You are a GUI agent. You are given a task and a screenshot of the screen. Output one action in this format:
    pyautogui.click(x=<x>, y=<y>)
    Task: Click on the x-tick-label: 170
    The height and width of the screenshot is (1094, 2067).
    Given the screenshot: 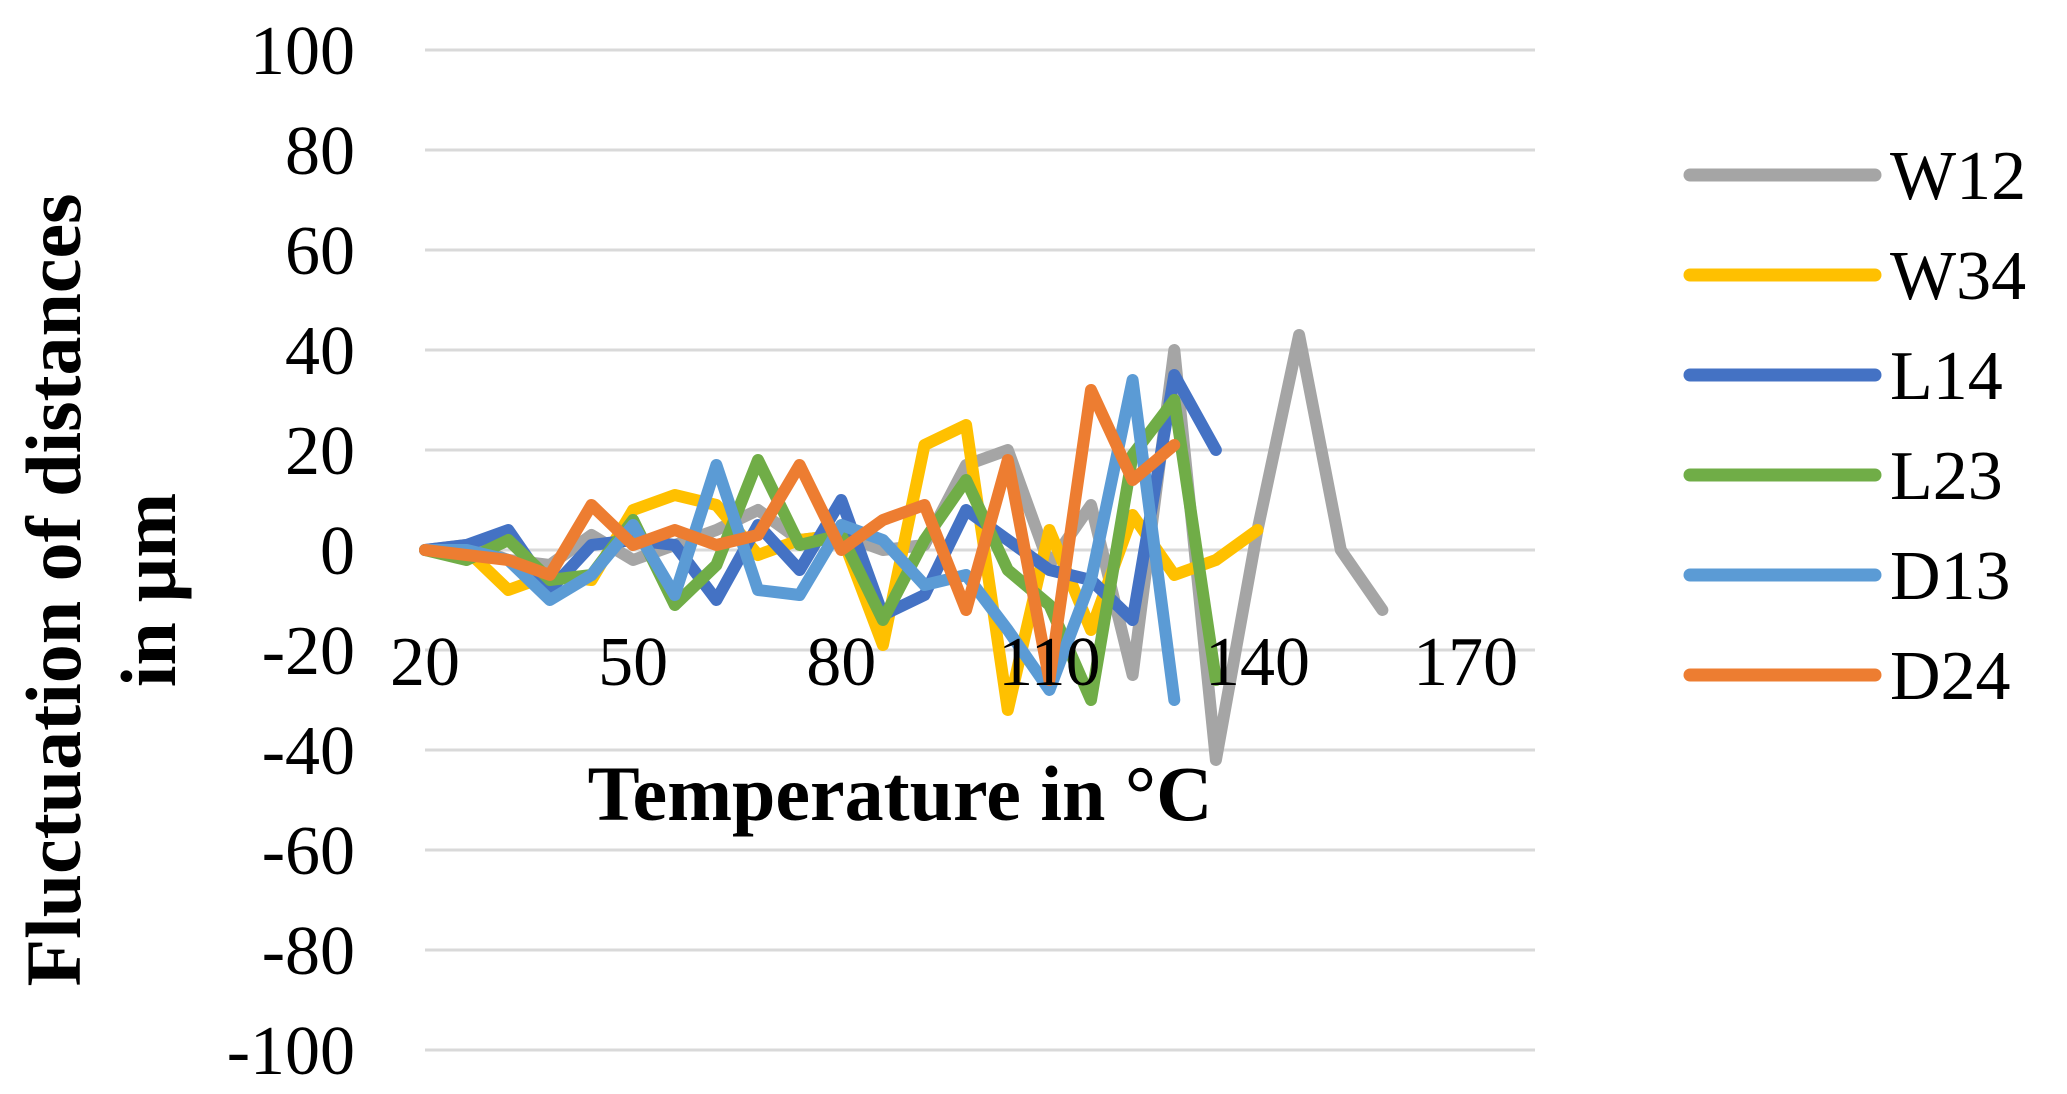 What is the action you would take?
    pyautogui.click(x=1465, y=662)
    